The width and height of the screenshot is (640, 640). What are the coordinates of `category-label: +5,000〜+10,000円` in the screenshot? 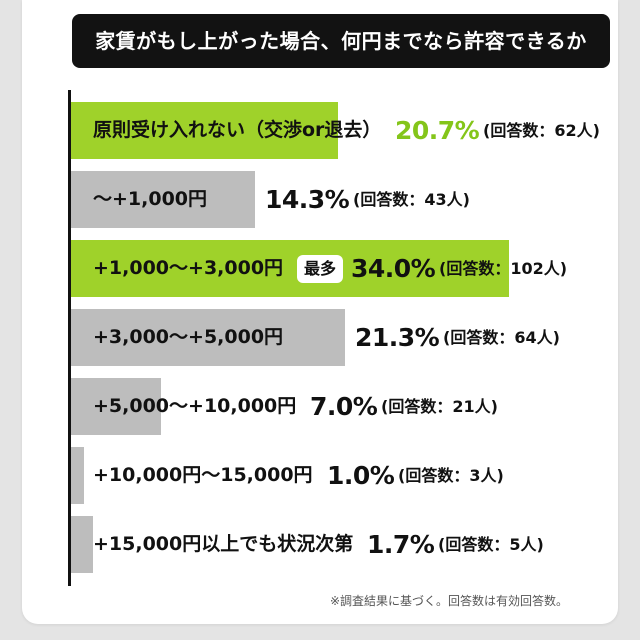 It's located at (195, 406).